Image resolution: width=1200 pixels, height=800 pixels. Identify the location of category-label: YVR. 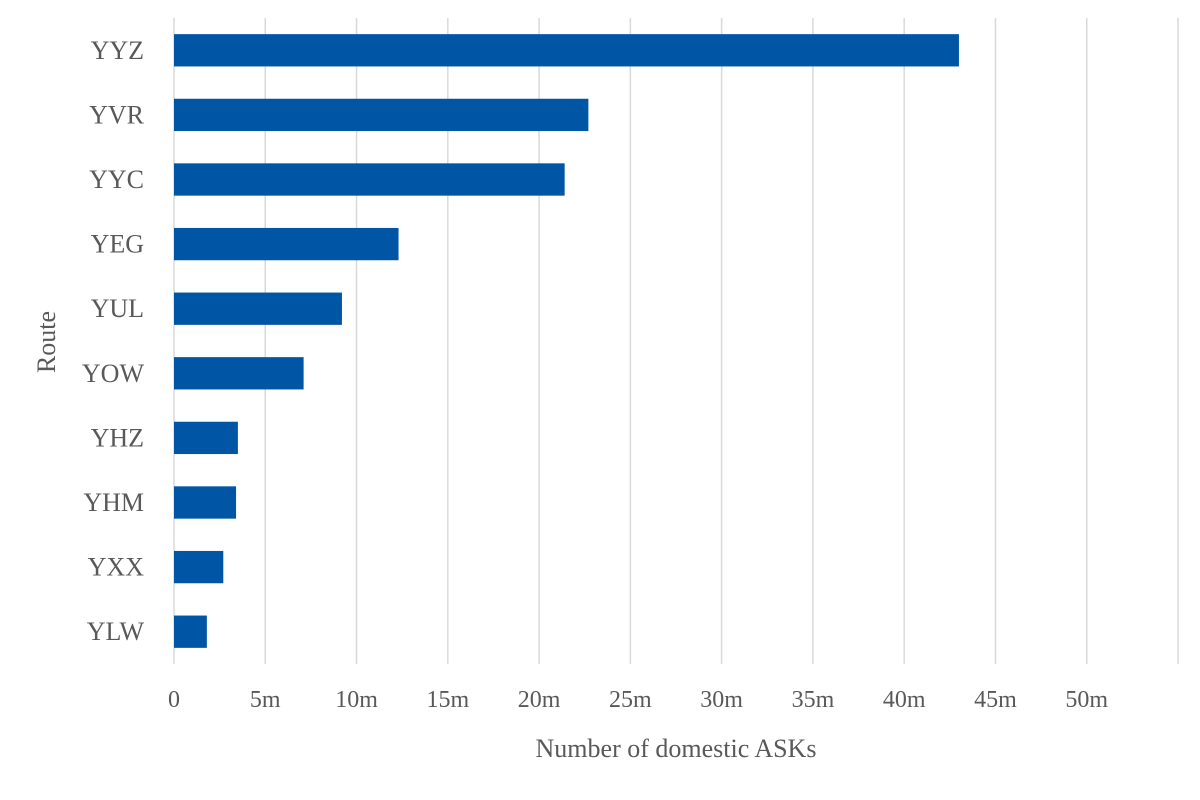
(117, 114).